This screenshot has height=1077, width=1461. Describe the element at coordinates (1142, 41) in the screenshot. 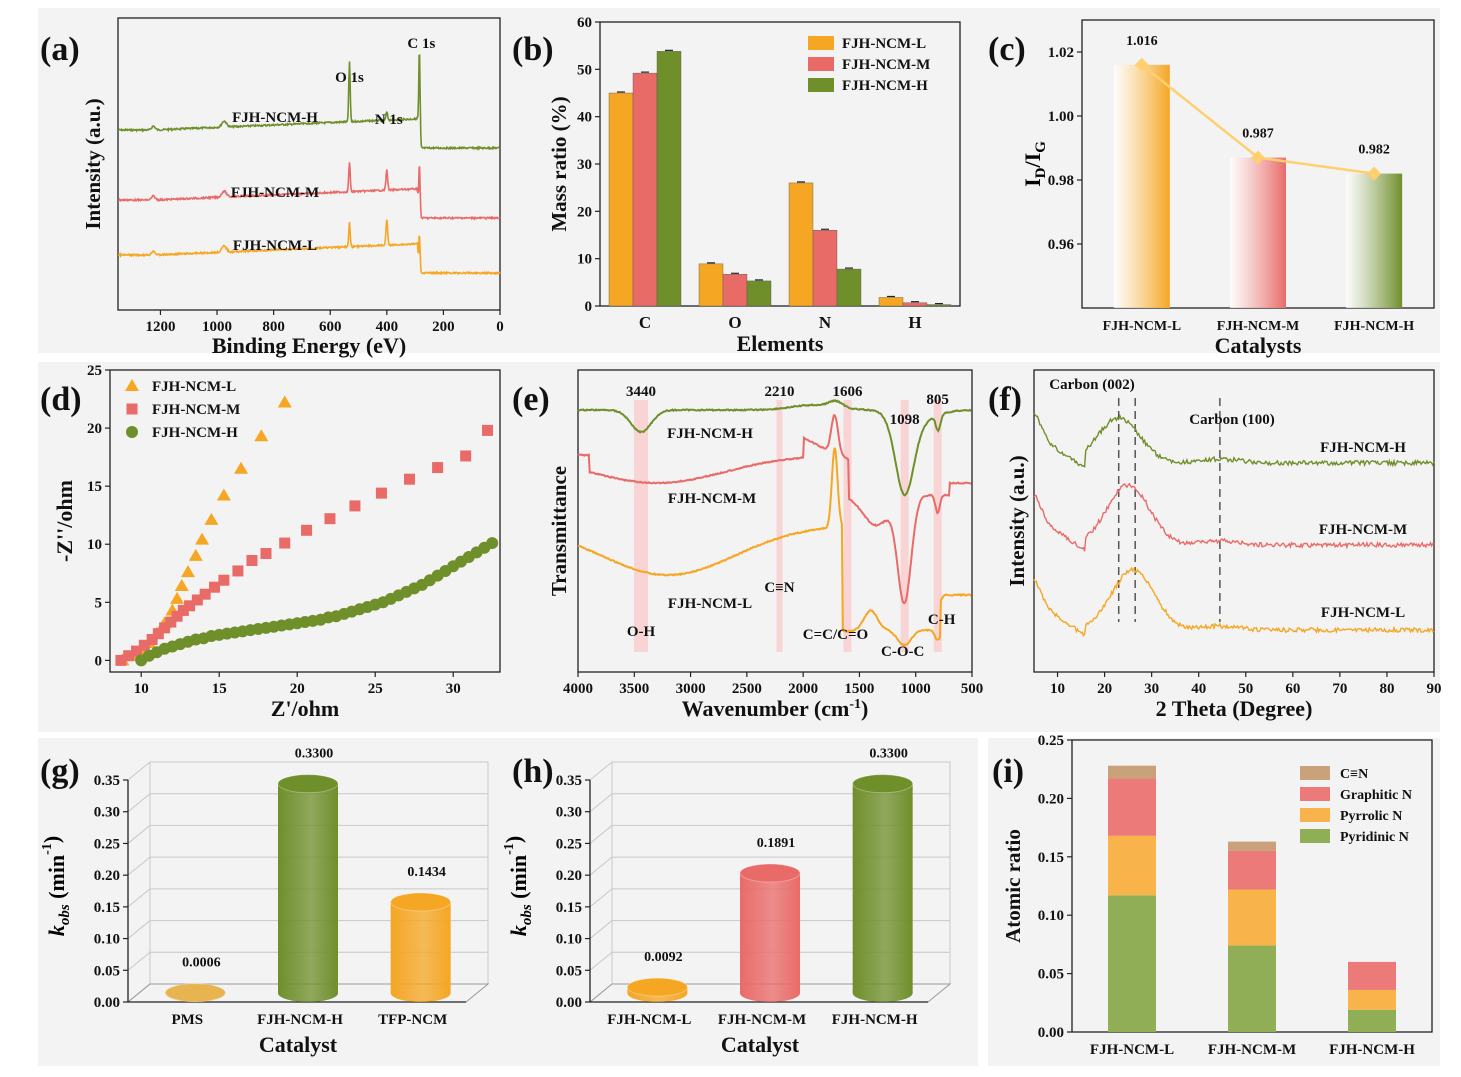

I see `data-label: 1.016` at that location.